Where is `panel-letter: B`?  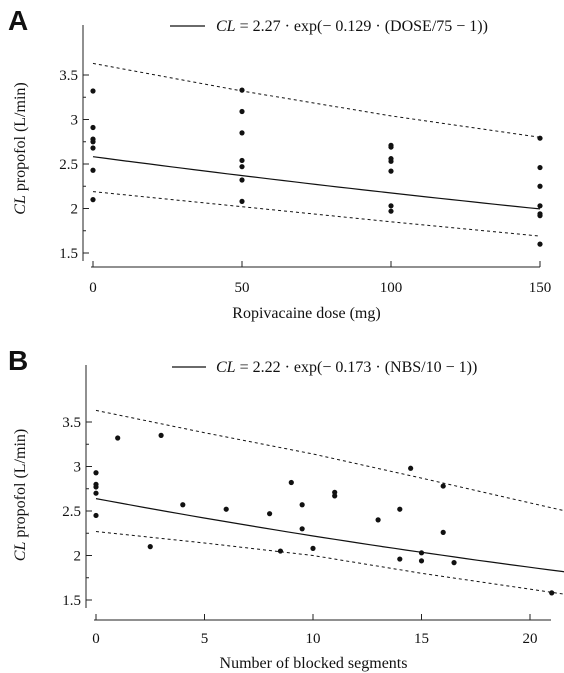
panel-letter: B is located at coordinates (18, 360).